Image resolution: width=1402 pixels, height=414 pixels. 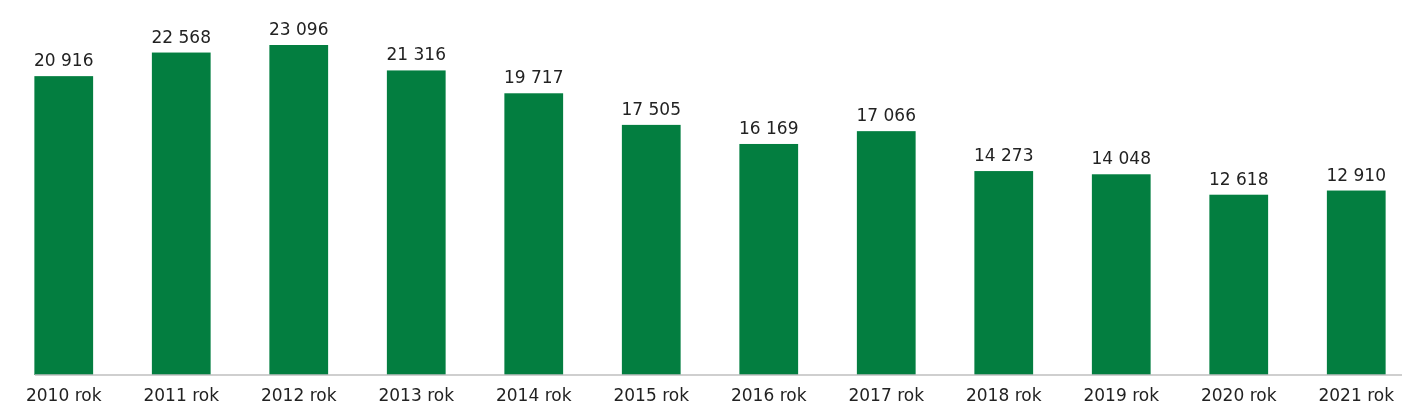 What do you see at coordinates (1239, 178) in the screenshot?
I see `data-label: 12 618` at bounding box center [1239, 178].